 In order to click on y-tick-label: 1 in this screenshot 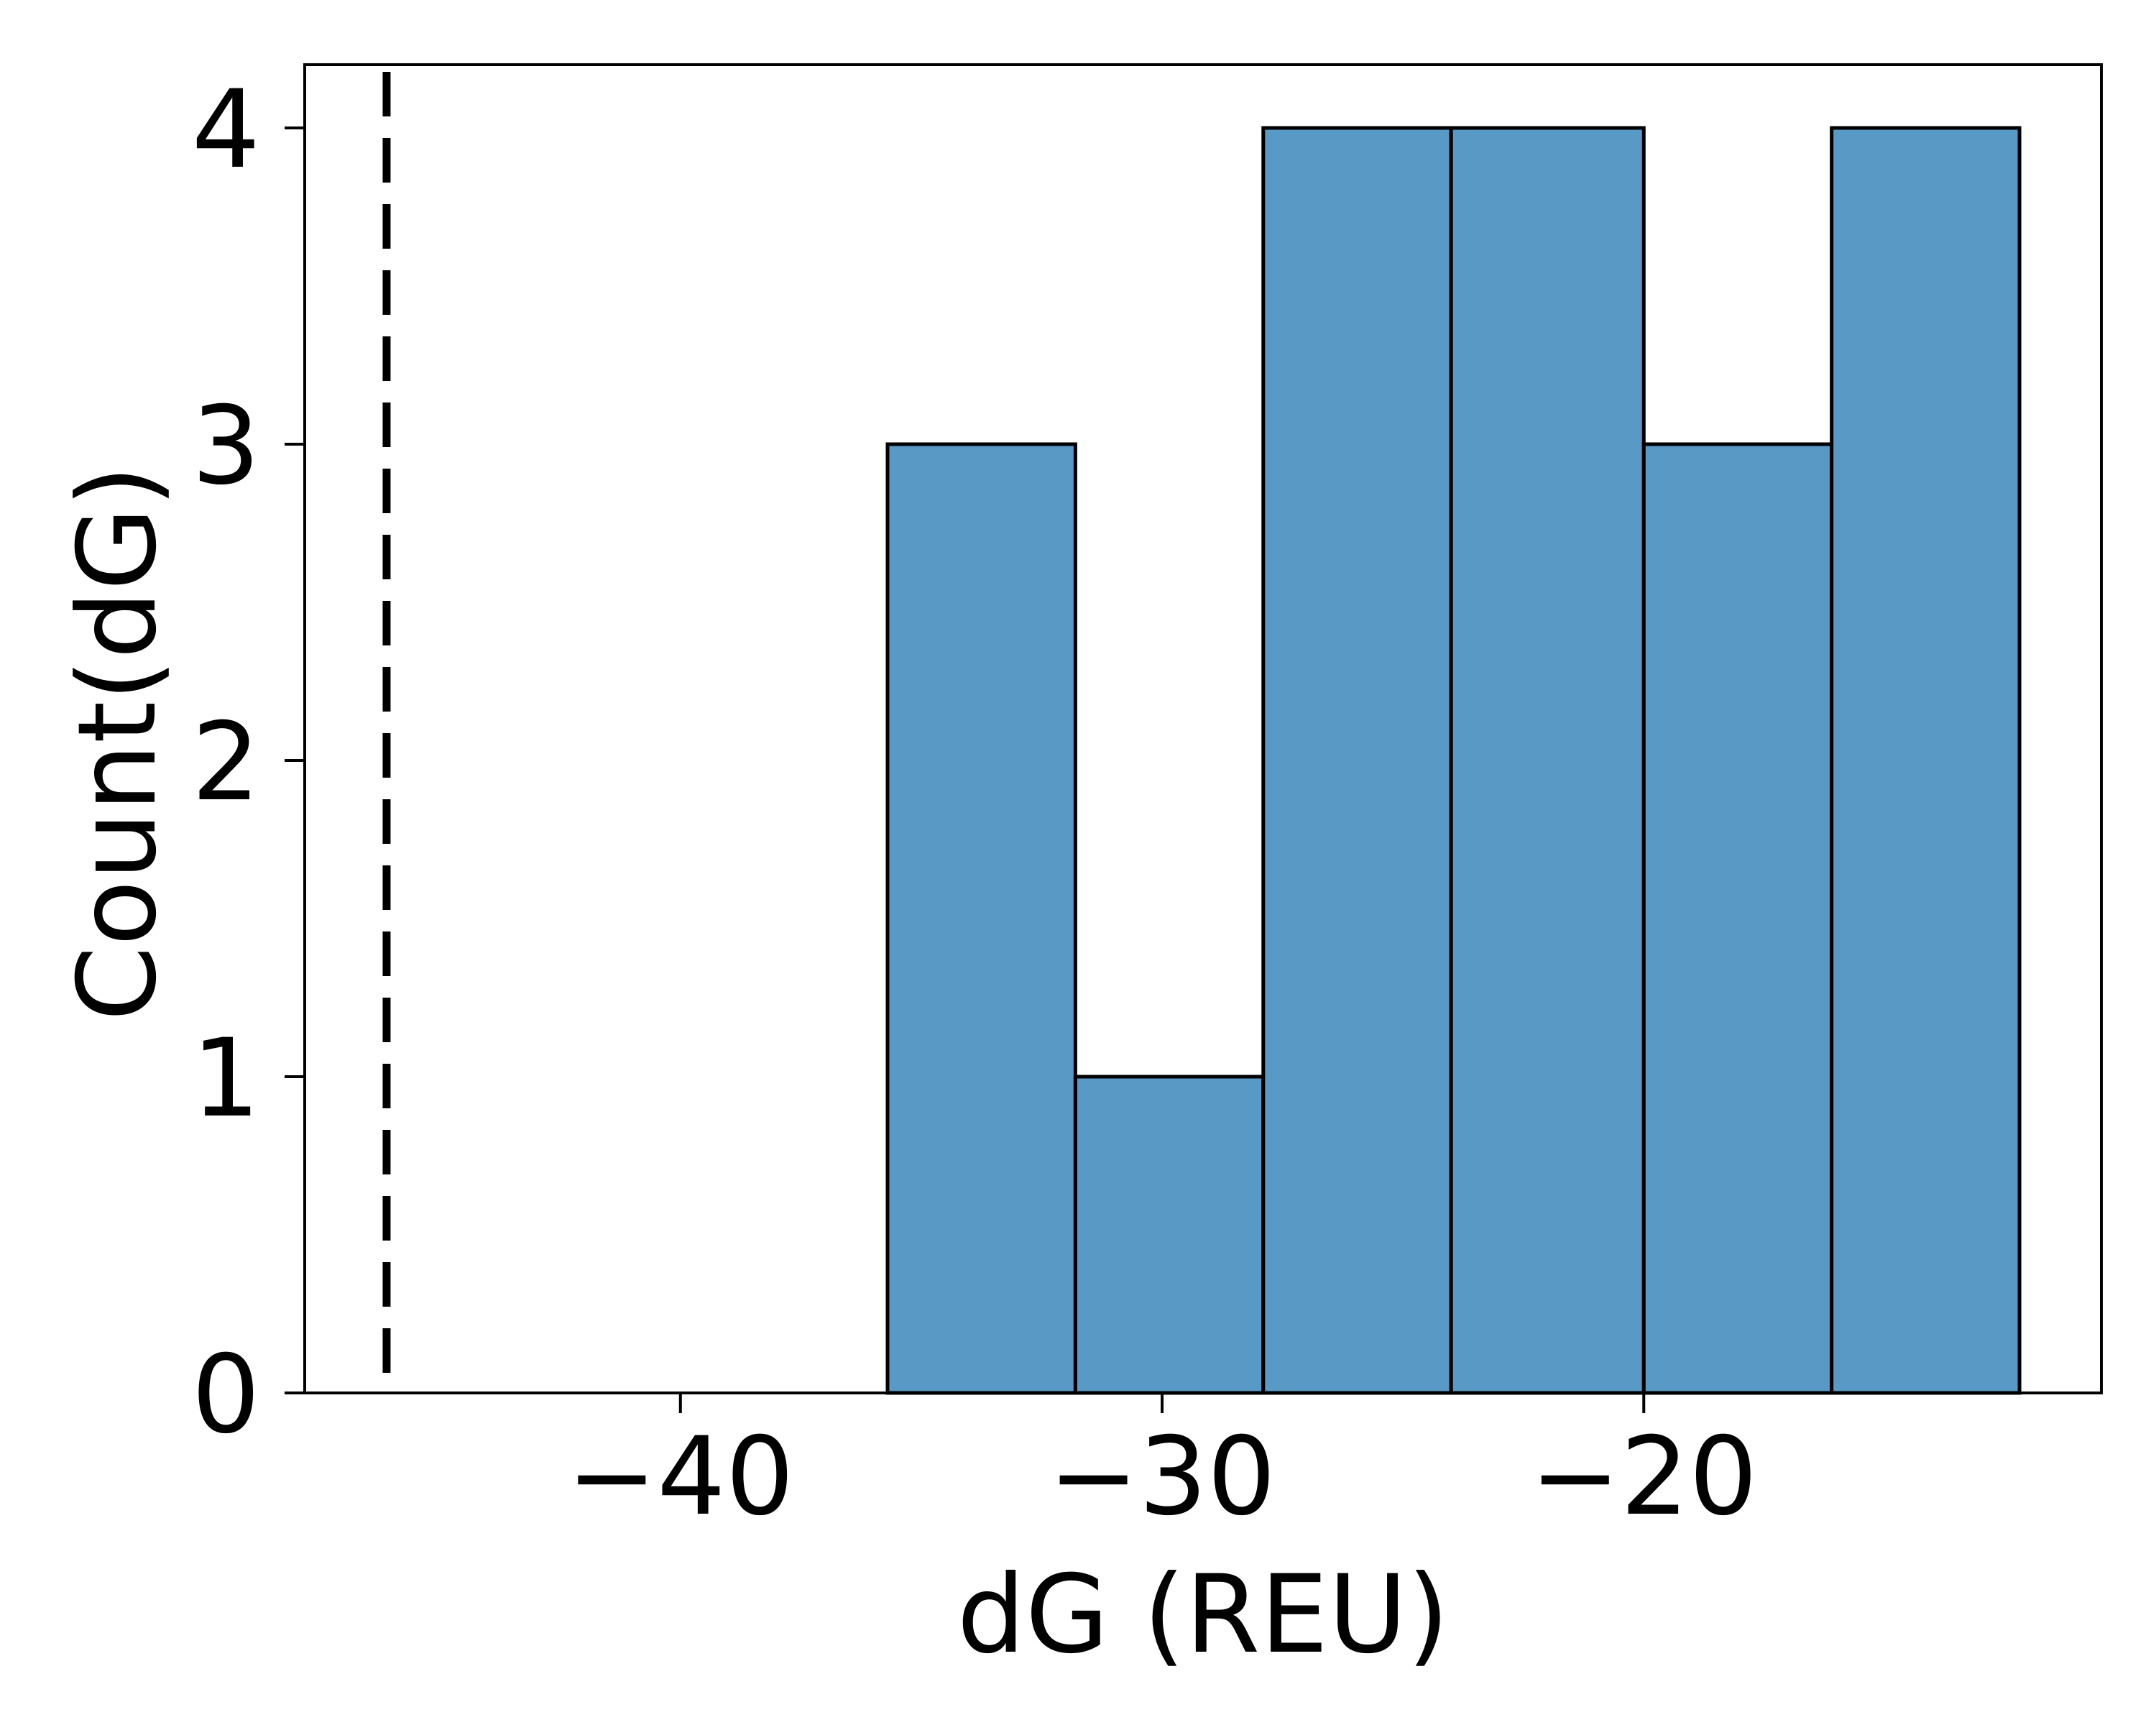, I will do `click(226, 1078)`.